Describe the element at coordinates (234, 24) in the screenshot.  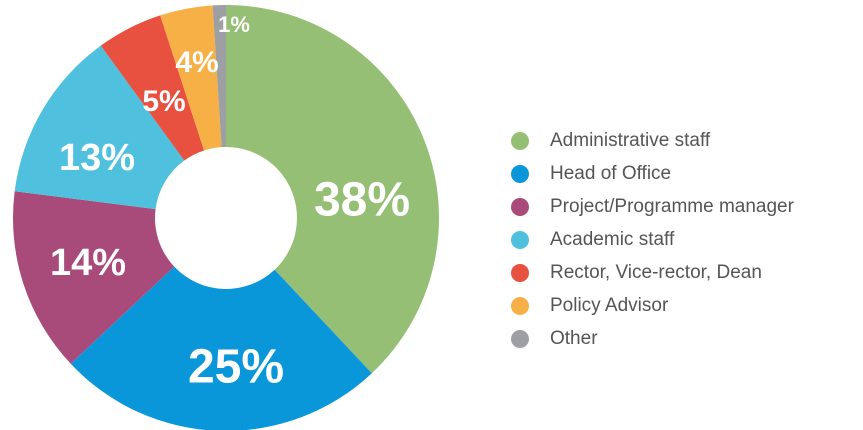
I see `slice-label: 1%` at that location.